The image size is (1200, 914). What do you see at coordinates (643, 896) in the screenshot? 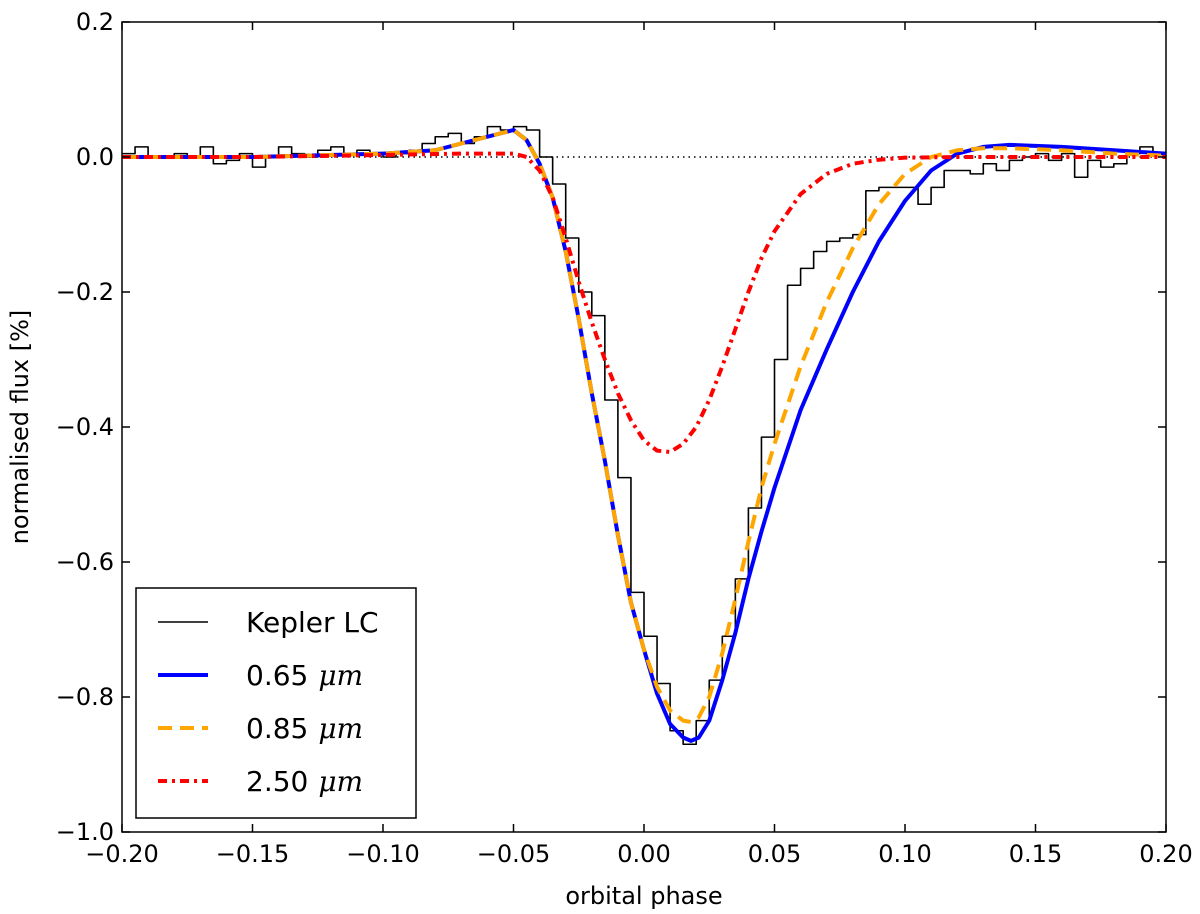
I see `x-axis-label: orbital phase` at bounding box center [643, 896].